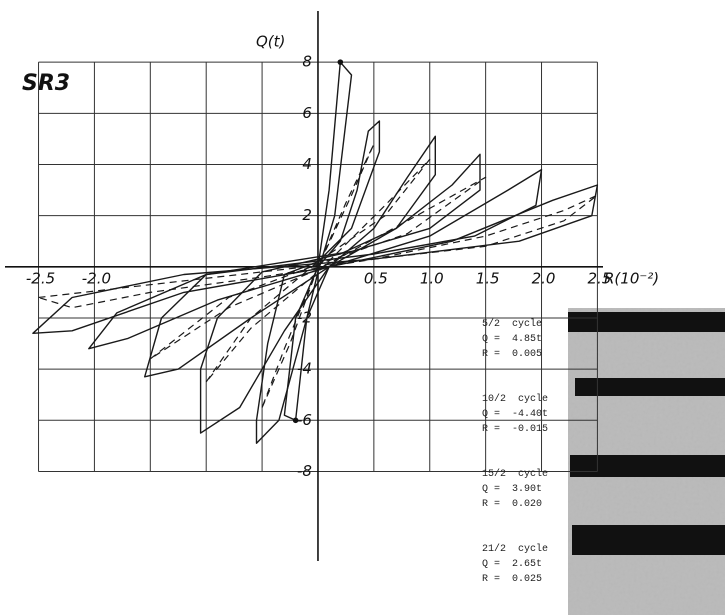 Image resolution: width=725 pixels, height=615 pixels. I want to click on y-tick-label: -6, so click(304, 420).